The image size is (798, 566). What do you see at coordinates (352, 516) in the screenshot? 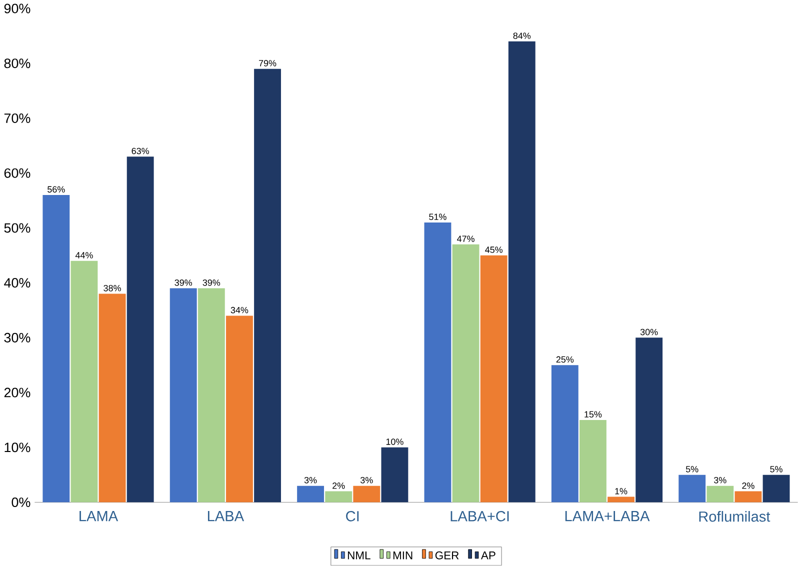
I see `x-tick-label: CI` at bounding box center [352, 516].